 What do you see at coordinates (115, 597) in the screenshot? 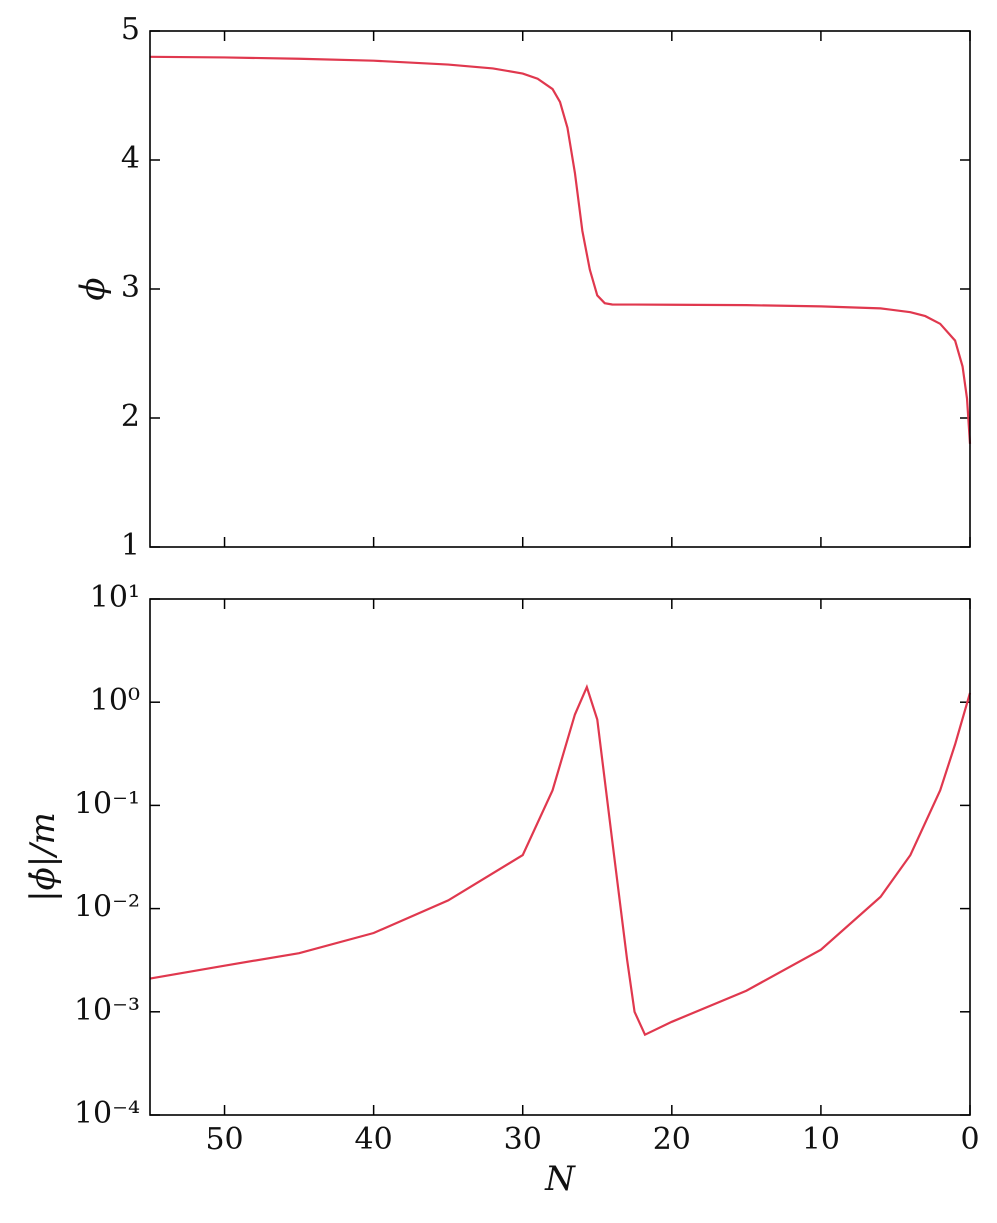
I see `y-tick-label: 10¹` at bounding box center [115, 597].